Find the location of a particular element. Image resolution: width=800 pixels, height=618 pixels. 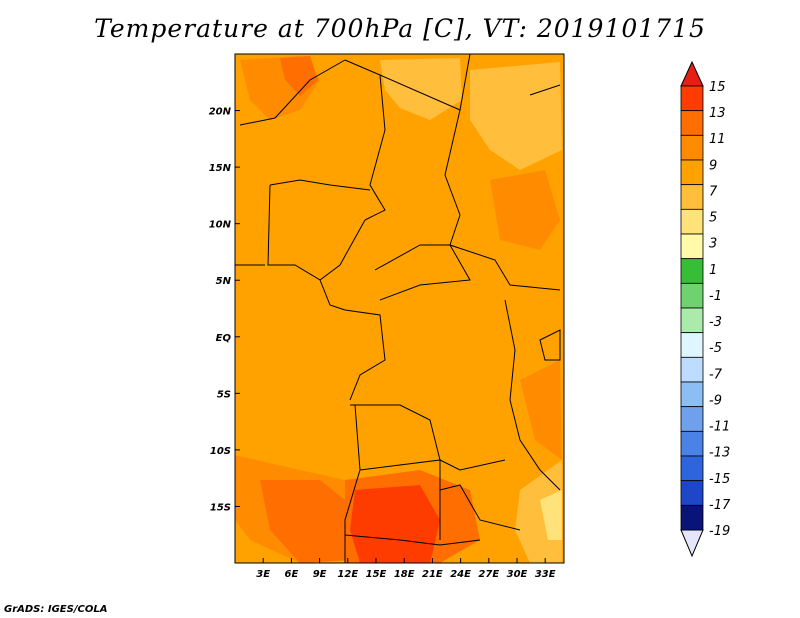

lon-tick-label: 9E is located at coordinates (320, 574).